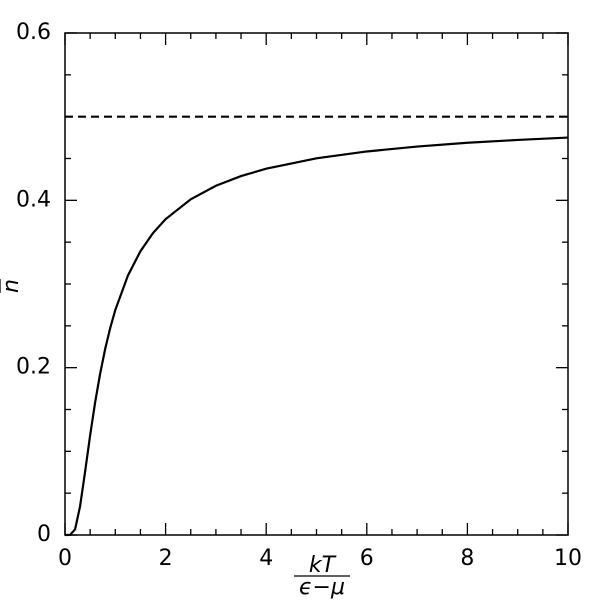 The image size is (600, 600). I want to click on x-tick-label: 10, so click(568, 558).